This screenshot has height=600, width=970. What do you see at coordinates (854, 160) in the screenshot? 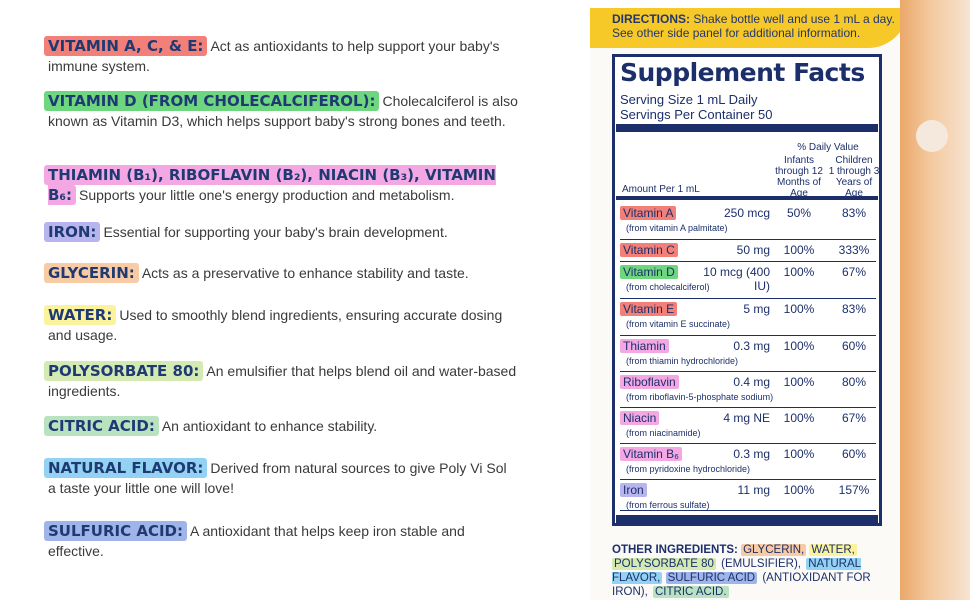
I see `column-header-line: Children` at bounding box center [854, 160].